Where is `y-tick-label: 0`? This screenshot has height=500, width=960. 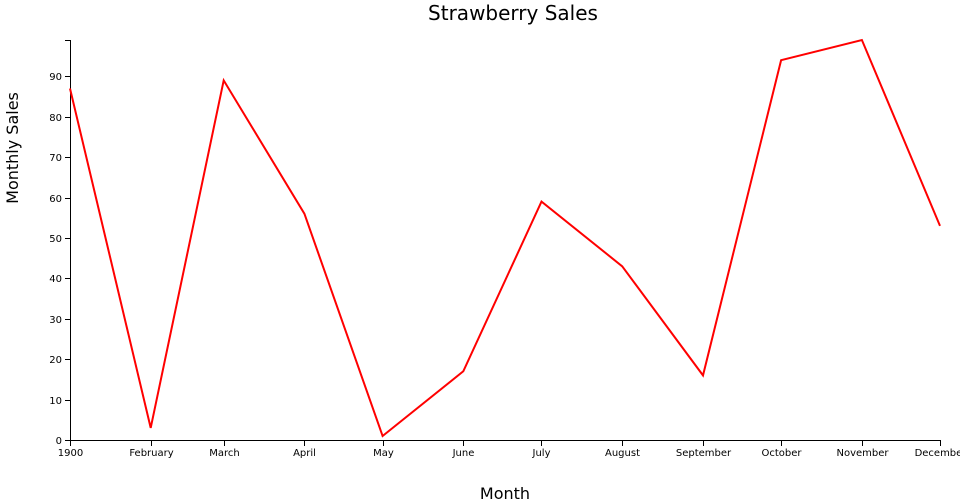
y-tick-label: 0 is located at coordinates (59, 441).